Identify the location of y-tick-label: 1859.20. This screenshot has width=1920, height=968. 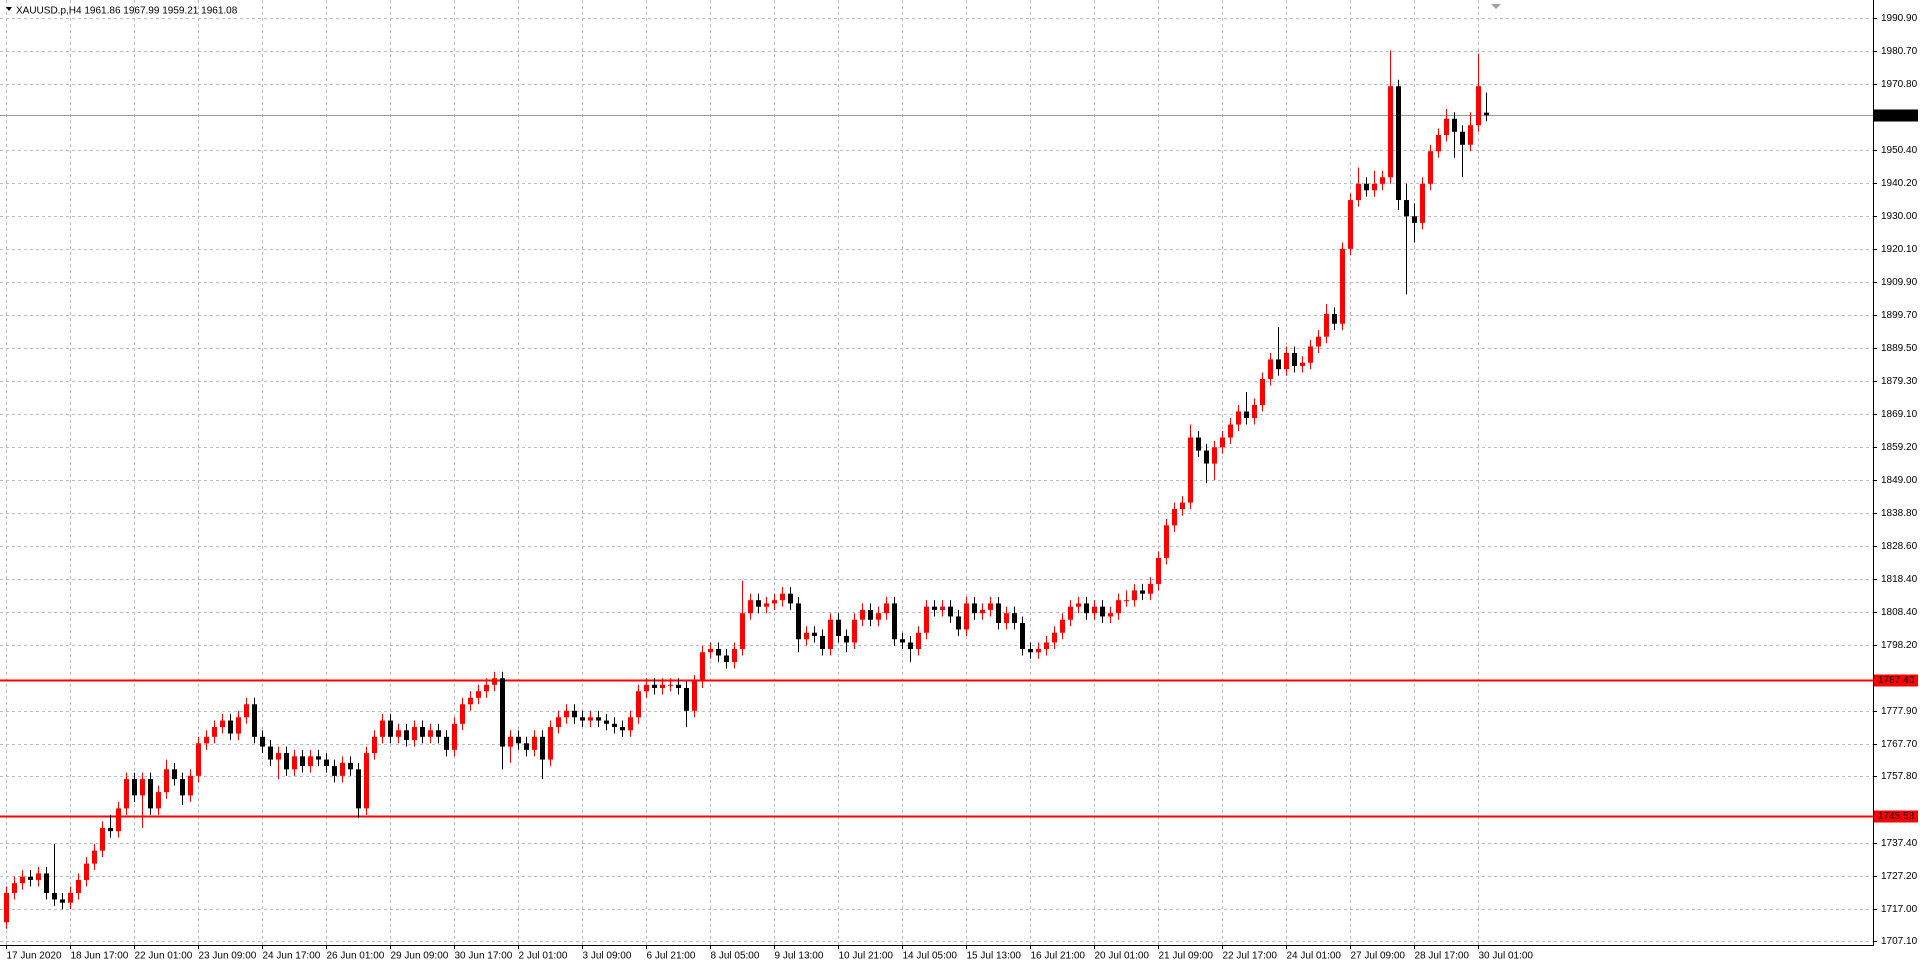
(1899, 447).